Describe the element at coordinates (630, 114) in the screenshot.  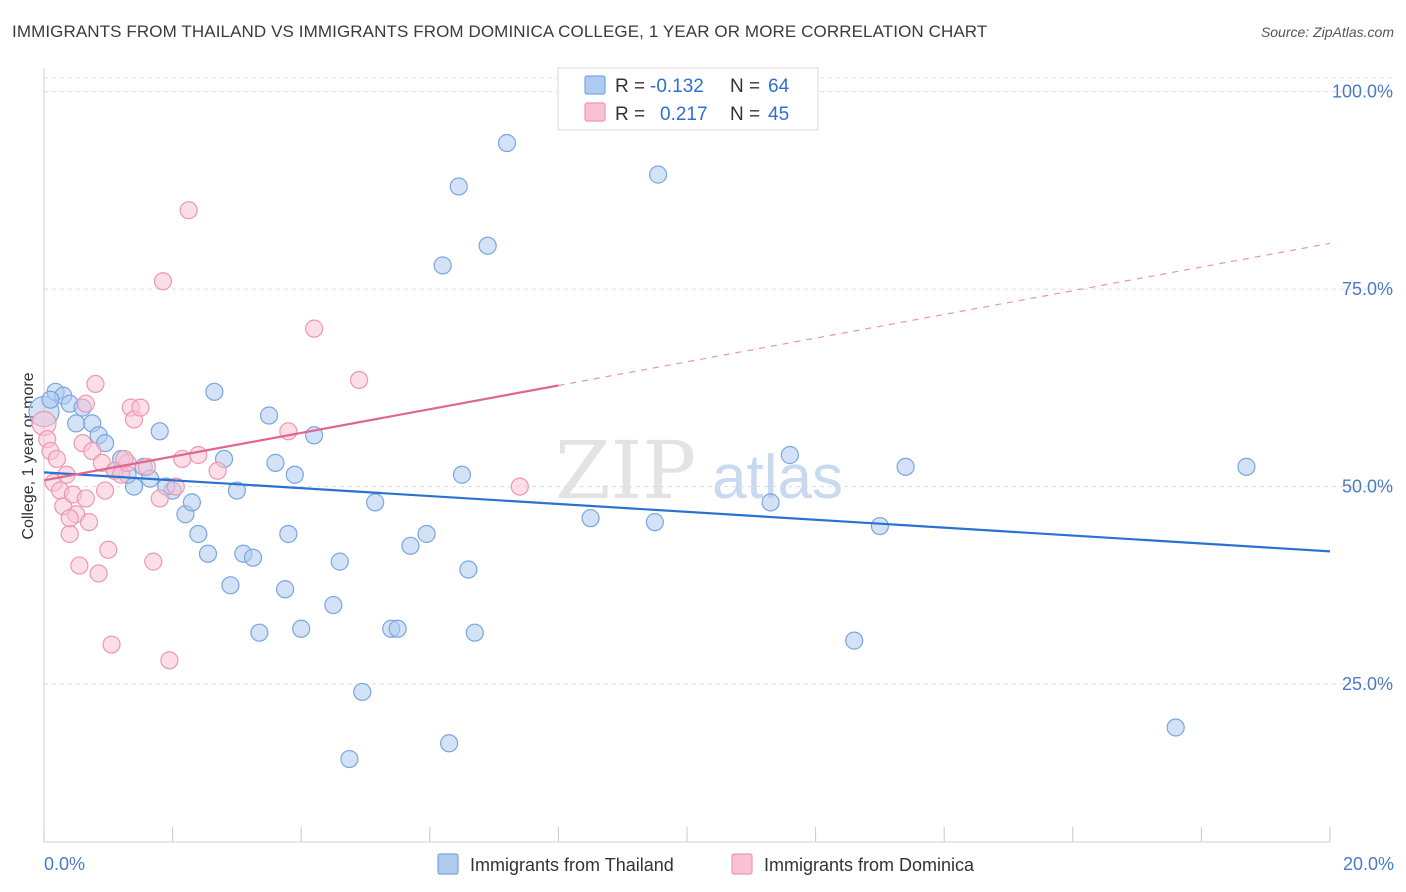
I see `stats-r-label-dominica: R =` at that location.